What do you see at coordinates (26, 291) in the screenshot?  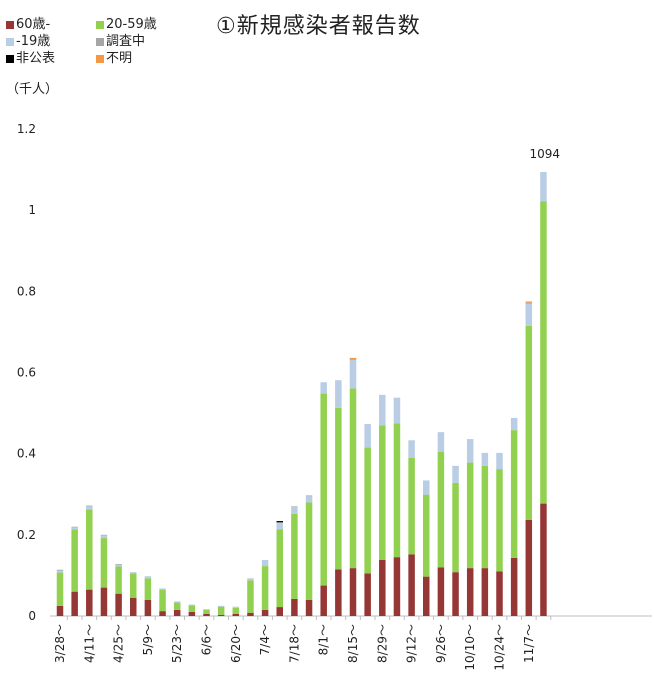 I see `y-tick-label: 0.8` at bounding box center [26, 291].